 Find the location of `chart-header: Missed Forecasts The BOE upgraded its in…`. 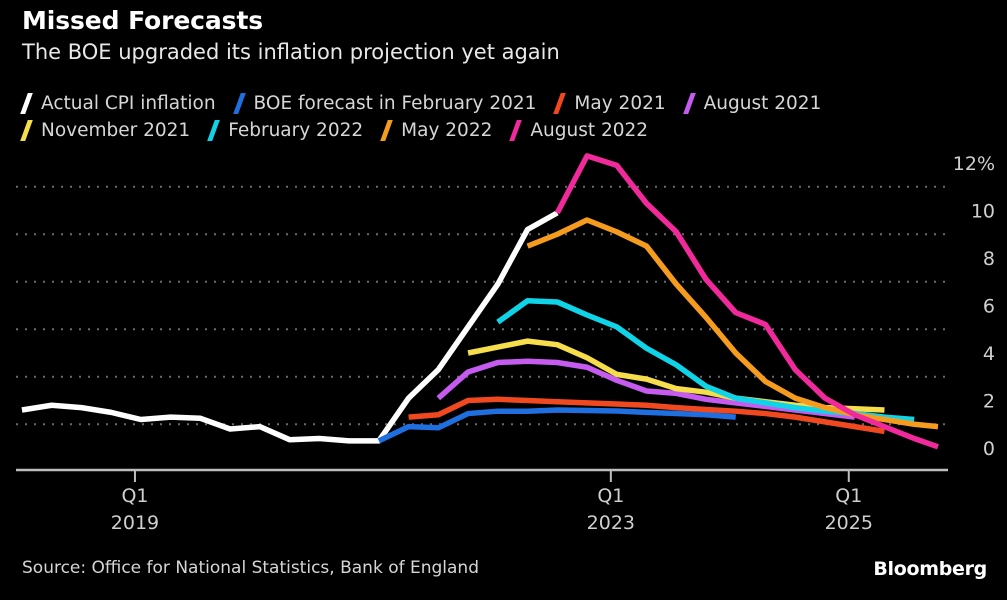

chart-header: Missed Forecasts The BOE upgraded its in… is located at coordinates (502, 36).